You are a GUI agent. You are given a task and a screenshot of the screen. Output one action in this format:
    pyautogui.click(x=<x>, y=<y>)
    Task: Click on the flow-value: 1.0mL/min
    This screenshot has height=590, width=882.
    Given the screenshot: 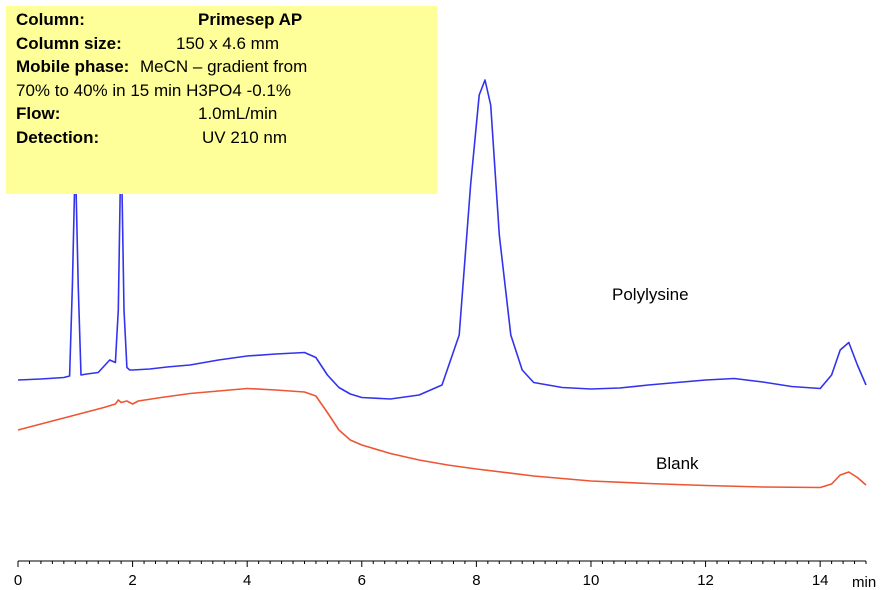 What is the action you would take?
    pyautogui.click(x=238, y=113)
    